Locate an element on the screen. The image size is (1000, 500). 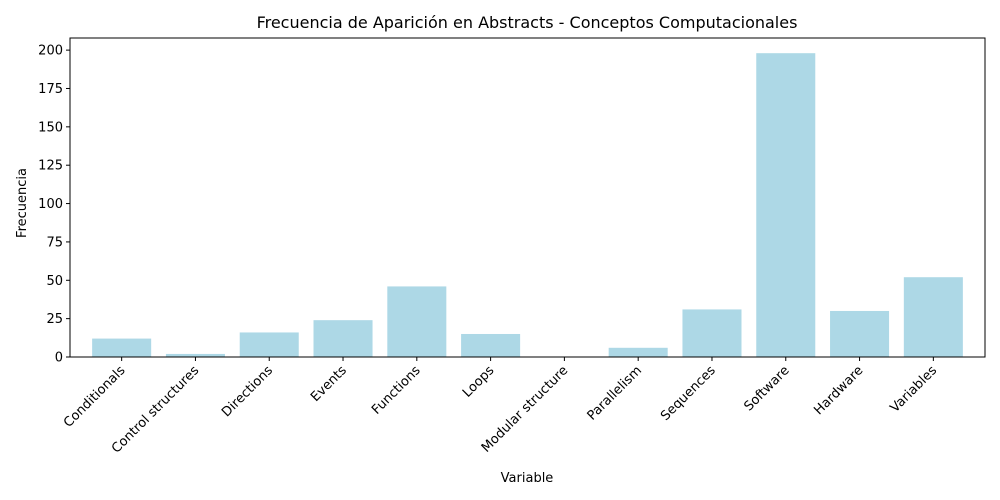
x-tick-label: Directions is located at coordinates (247, 391).